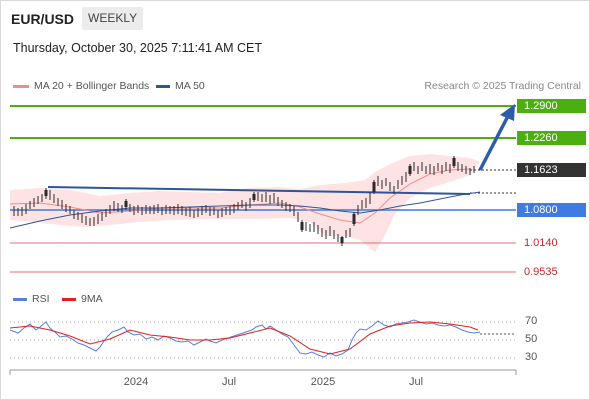 This screenshot has width=590, height=400. What do you see at coordinates (531, 321) in the screenshot?
I see `rsi-axis-label: 70` at bounding box center [531, 321].